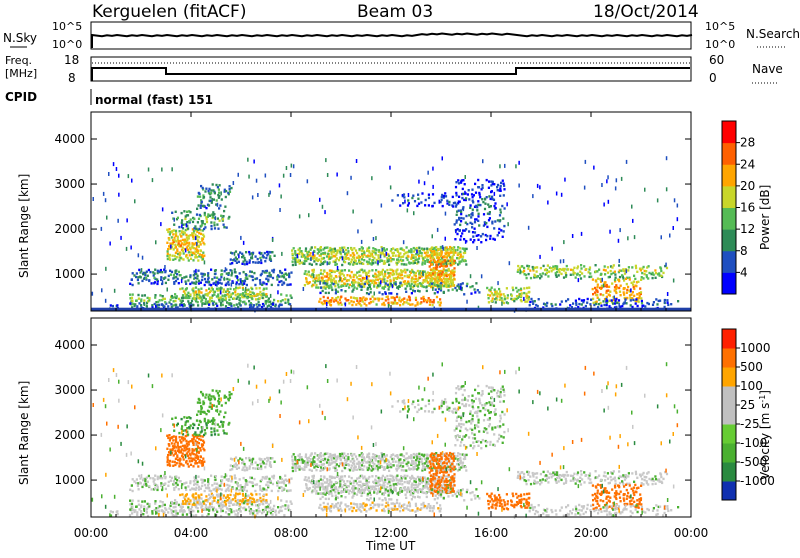 This screenshot has height=558, width=800. What do you see at coordinates (67, 44) in the screenshot?
I see `nsky-tick-bottom: 10^0` at bounding box center [67, 44].